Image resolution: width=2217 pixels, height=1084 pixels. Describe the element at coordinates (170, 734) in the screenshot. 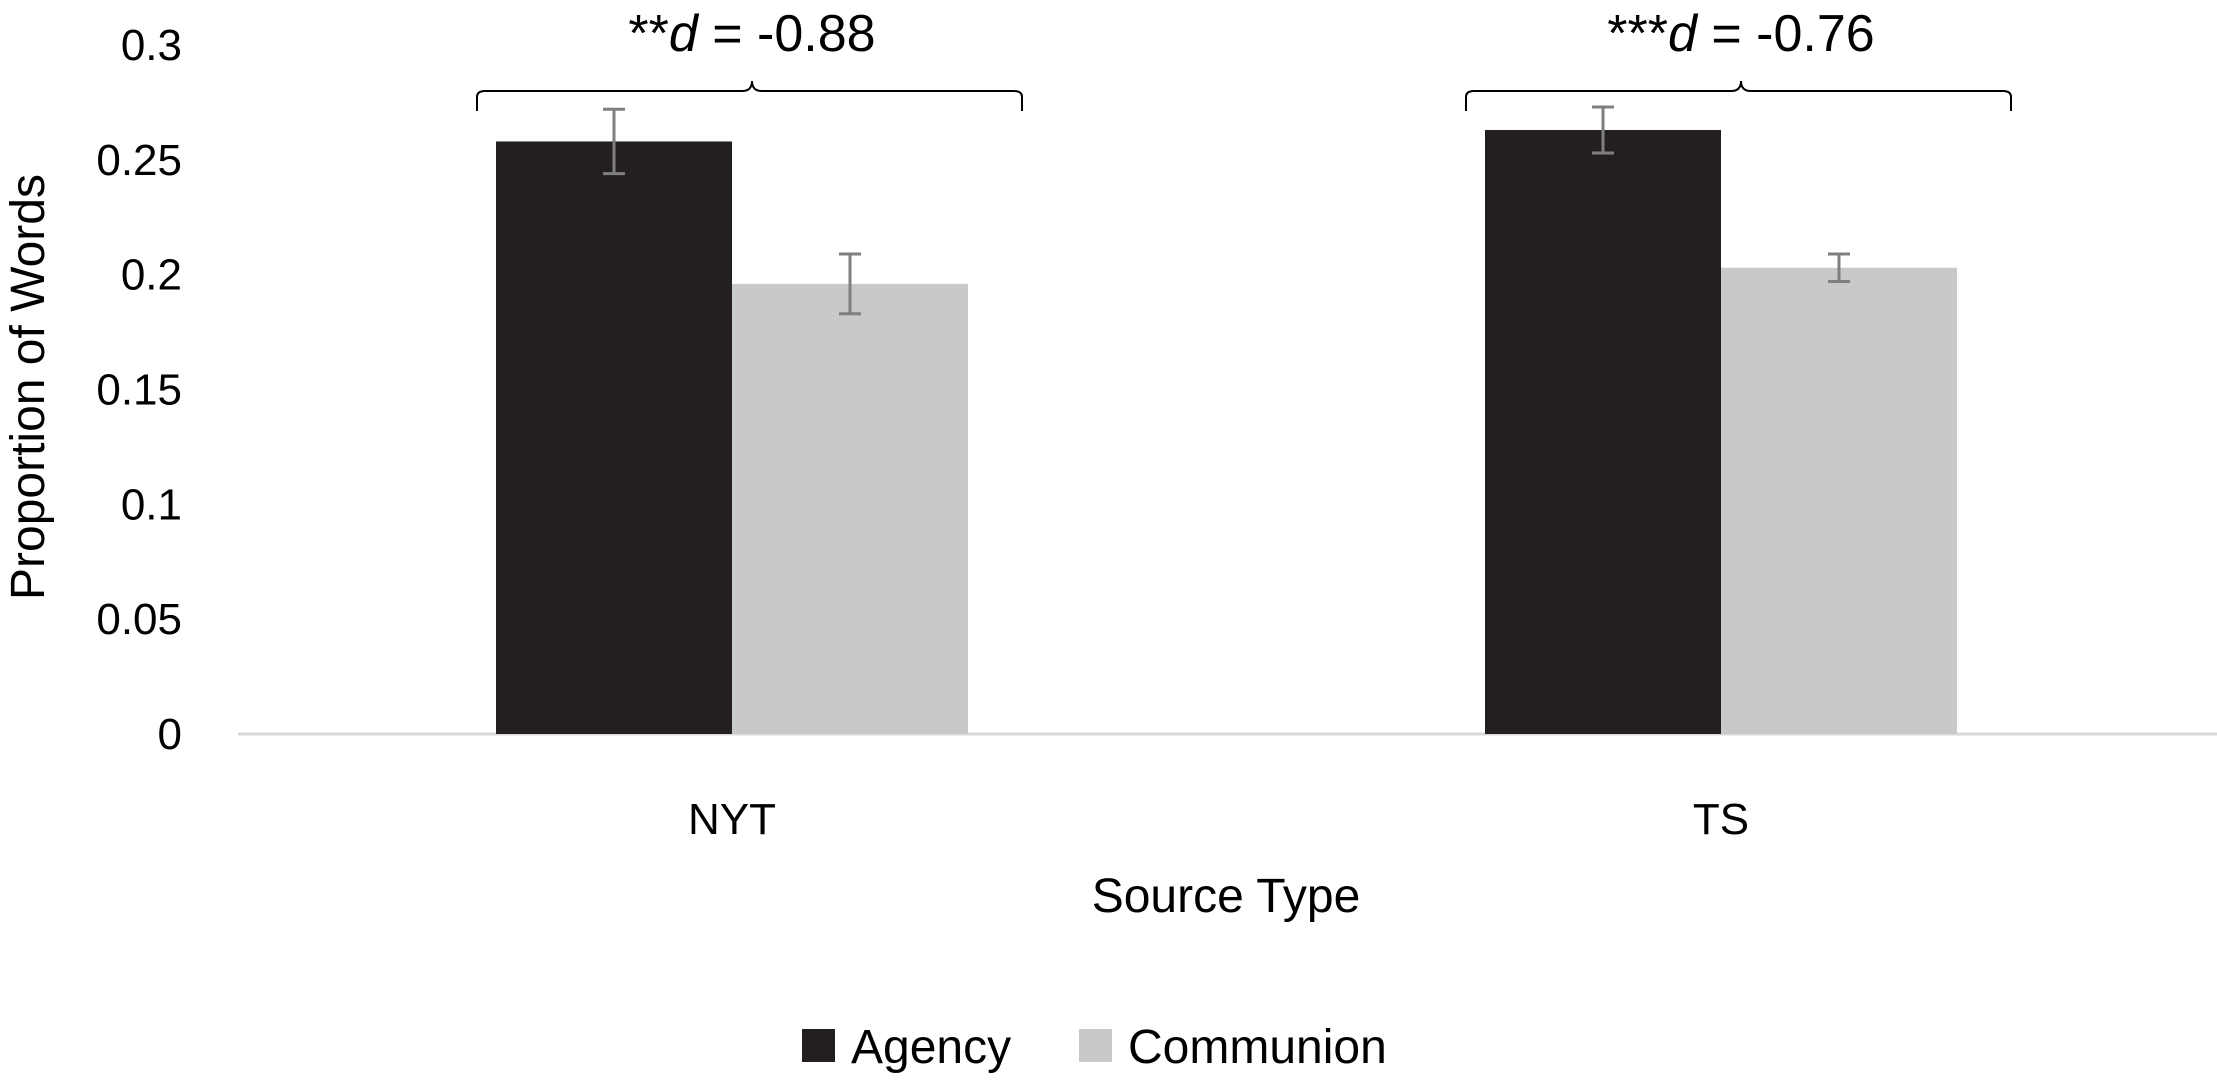

I see `y-tick-label-0: 0` at that location.